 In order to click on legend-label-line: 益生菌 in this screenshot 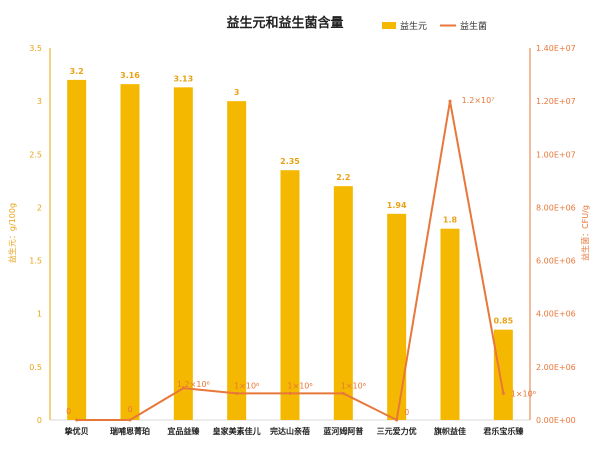, I will do `click(473, 26)`.